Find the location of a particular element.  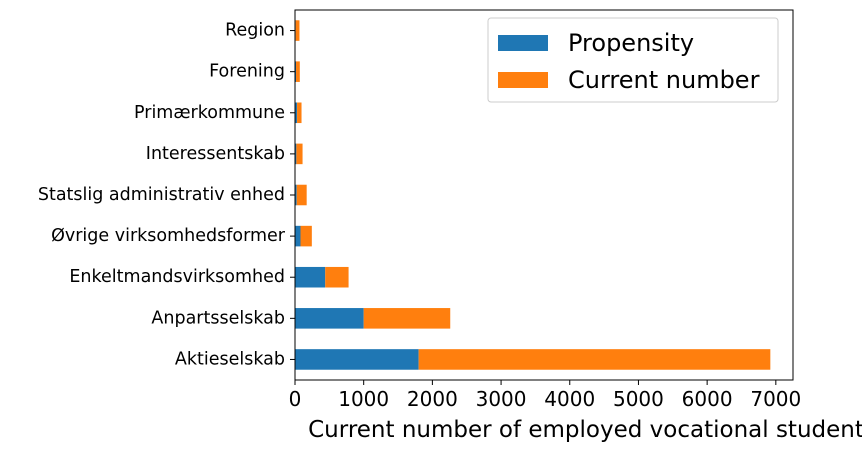

y-tick-label: Interessentskab is located at coordinates (215, 154).